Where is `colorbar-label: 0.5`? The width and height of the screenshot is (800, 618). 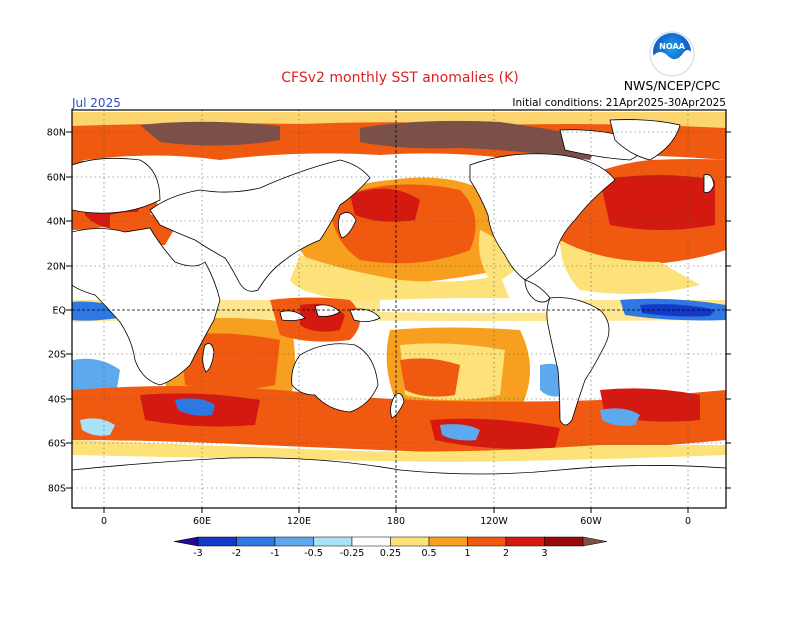
colorbar-label: 0.5 is located at coordinates (428, 553).